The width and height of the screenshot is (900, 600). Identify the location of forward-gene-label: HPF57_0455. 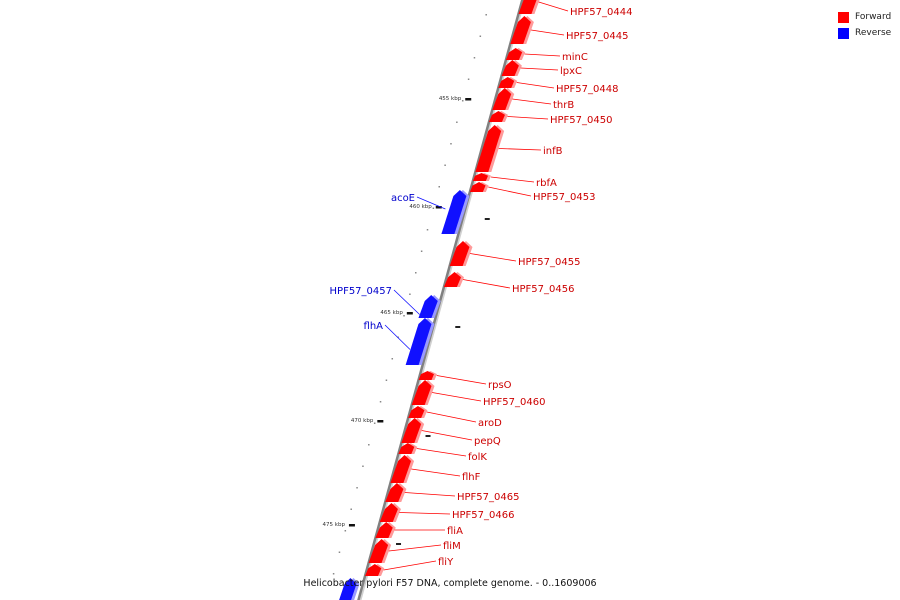
(549, 262).